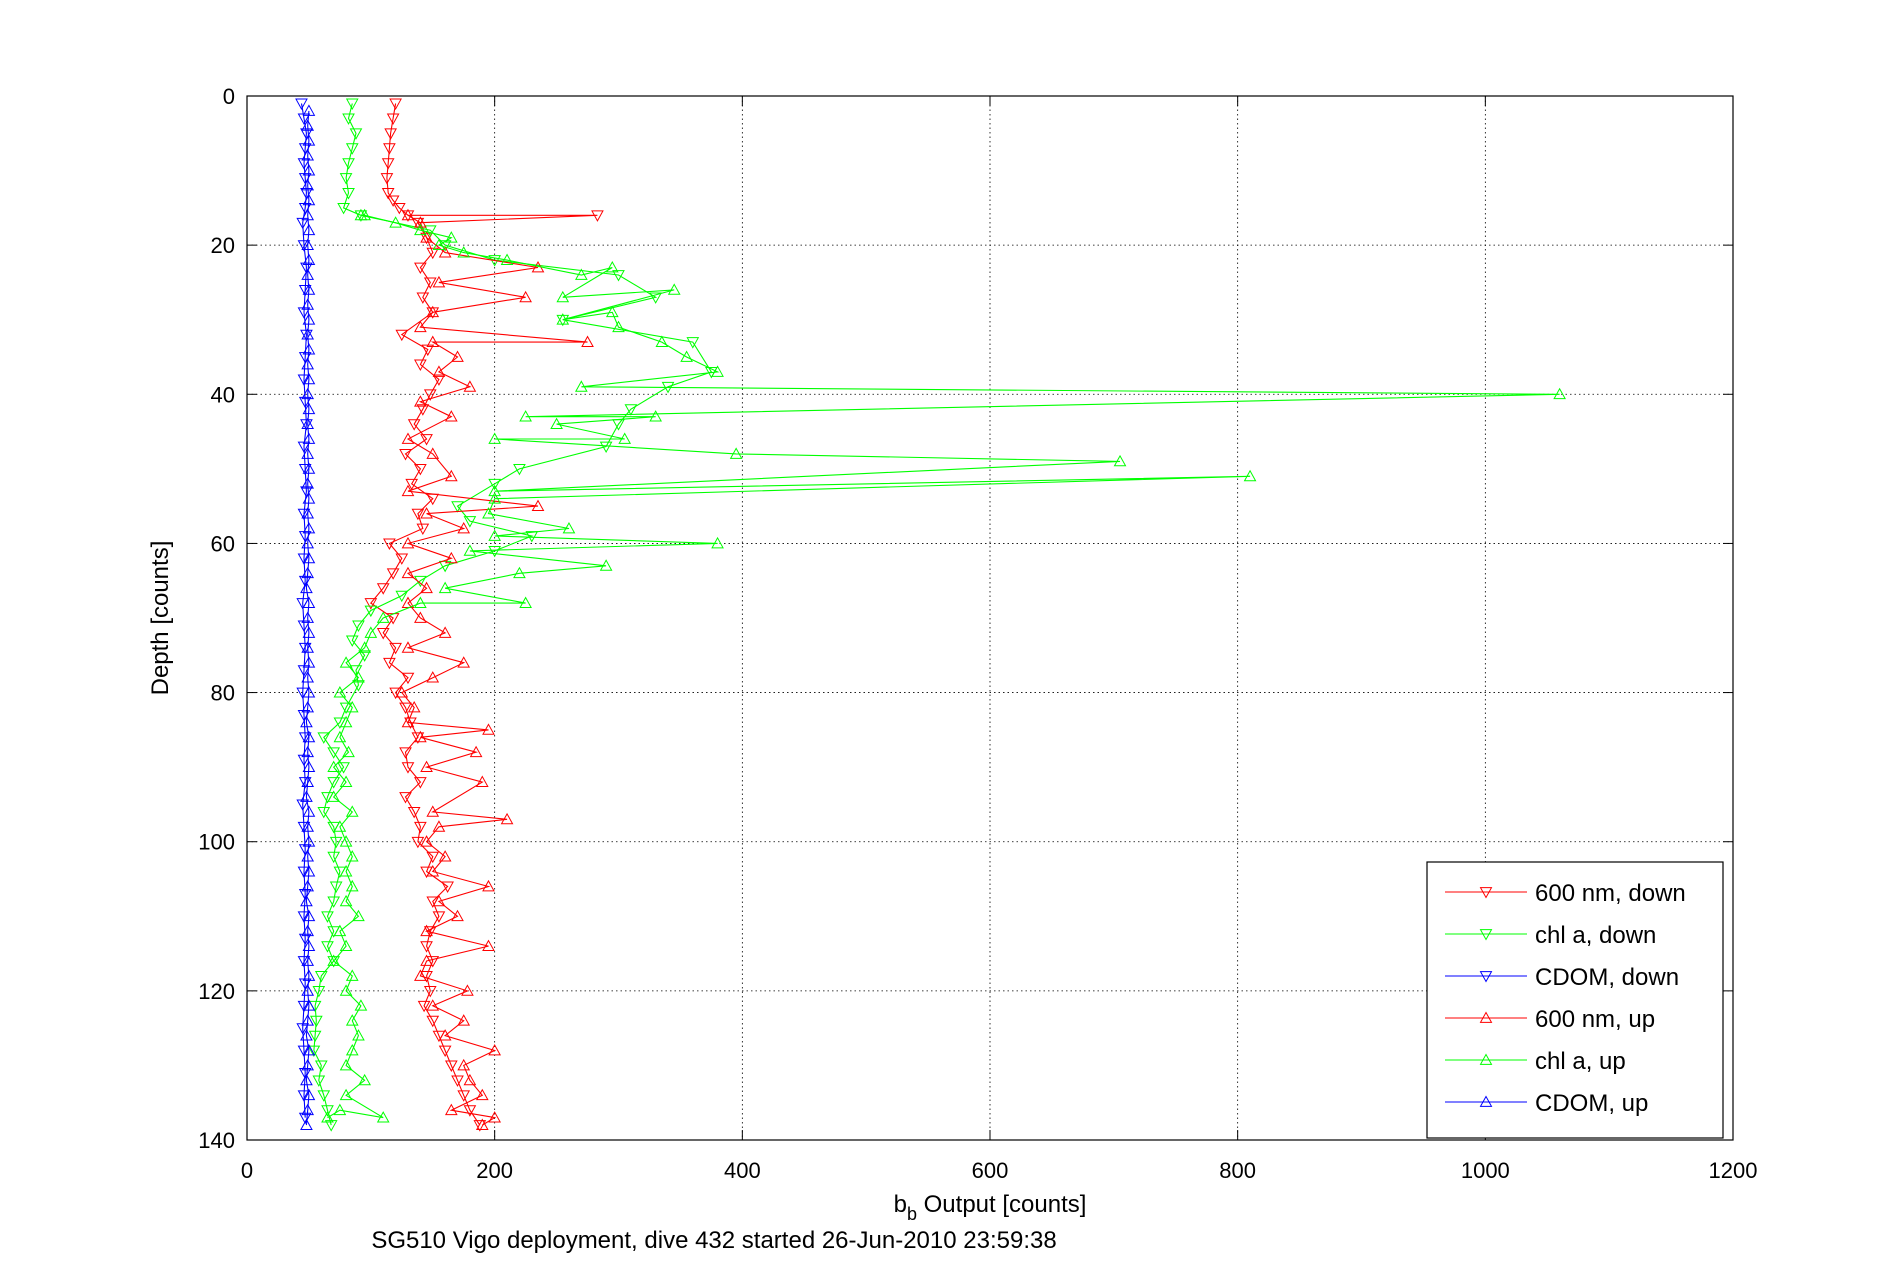 The image size is (1891, 1262). Describe the element at coordinates (990, 1207) in the screenshot. I see `x-axis-label: bb Output [counts]` at that location.